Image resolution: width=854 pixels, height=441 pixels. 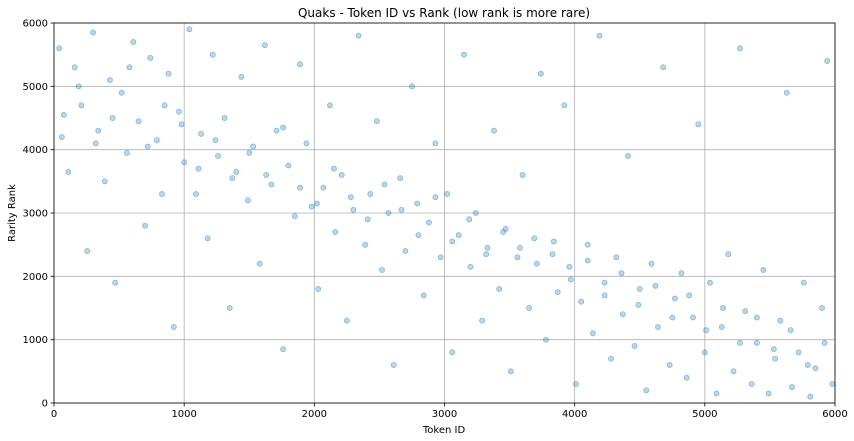 I want to click on y-tick-label: 4000, so click(x=35, y=150).